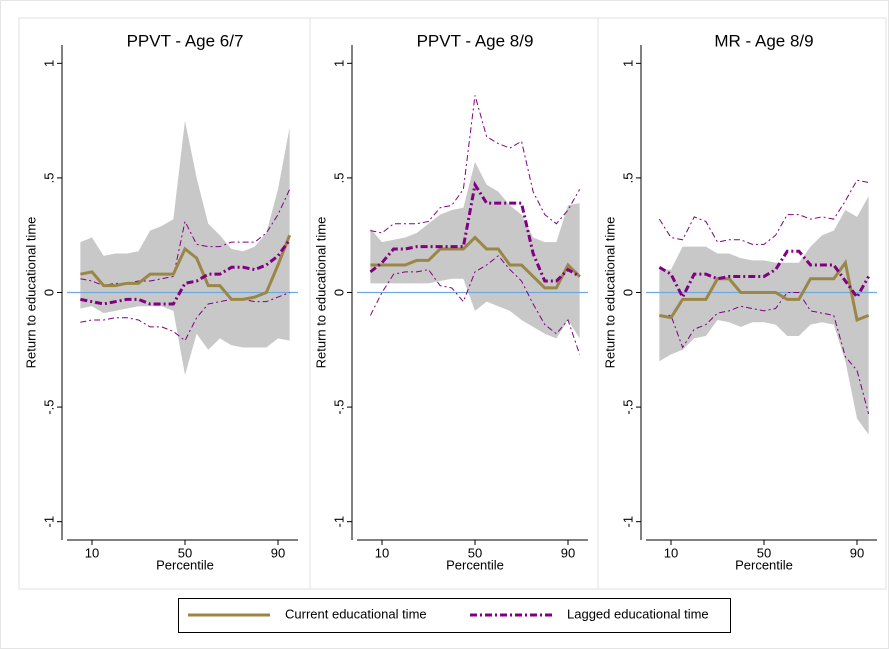  What do you see at coordinates (763, 40) in the screenshot?
I see `chart-title: MR - Age 8/9` at bounding box center [763, 40].